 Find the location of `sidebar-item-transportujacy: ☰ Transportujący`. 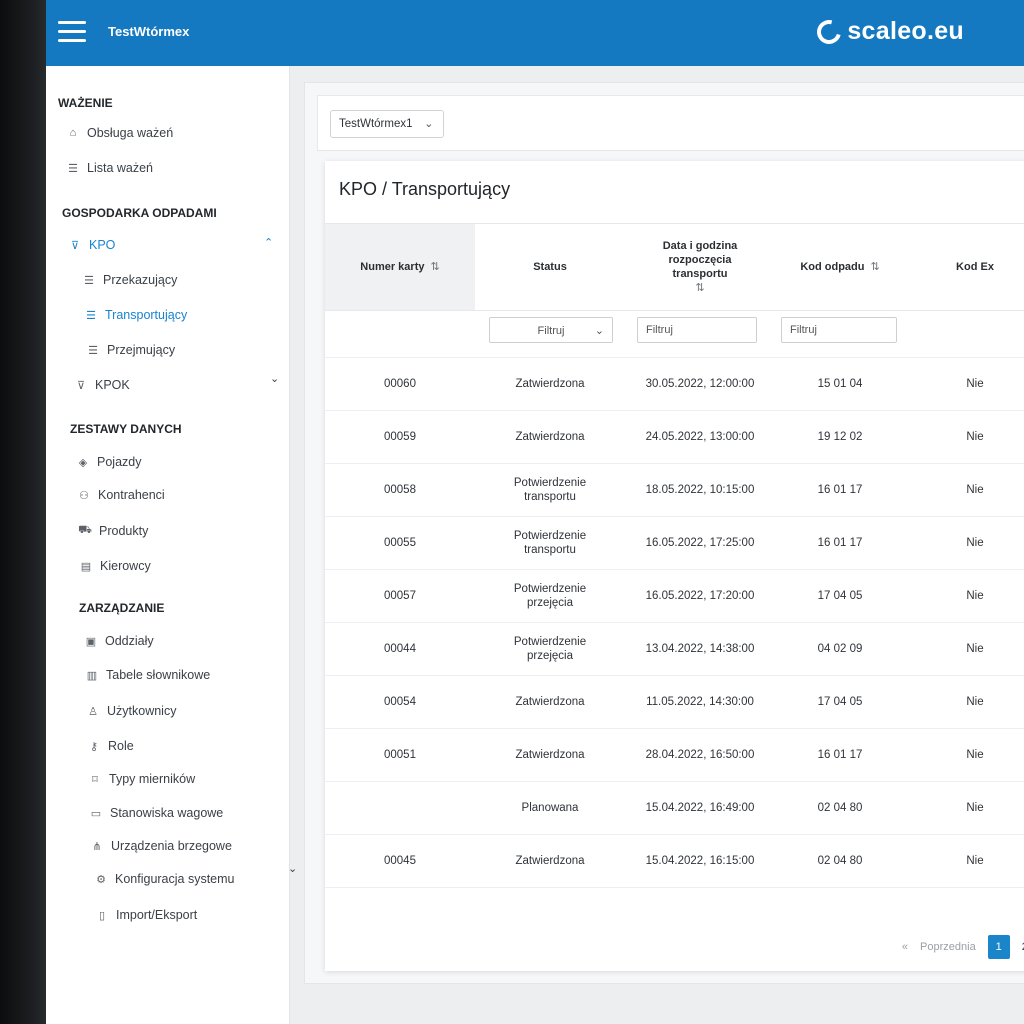

sidebar-item-transportujacy: ☰ Transportujący is located at coordinates (135, 315).